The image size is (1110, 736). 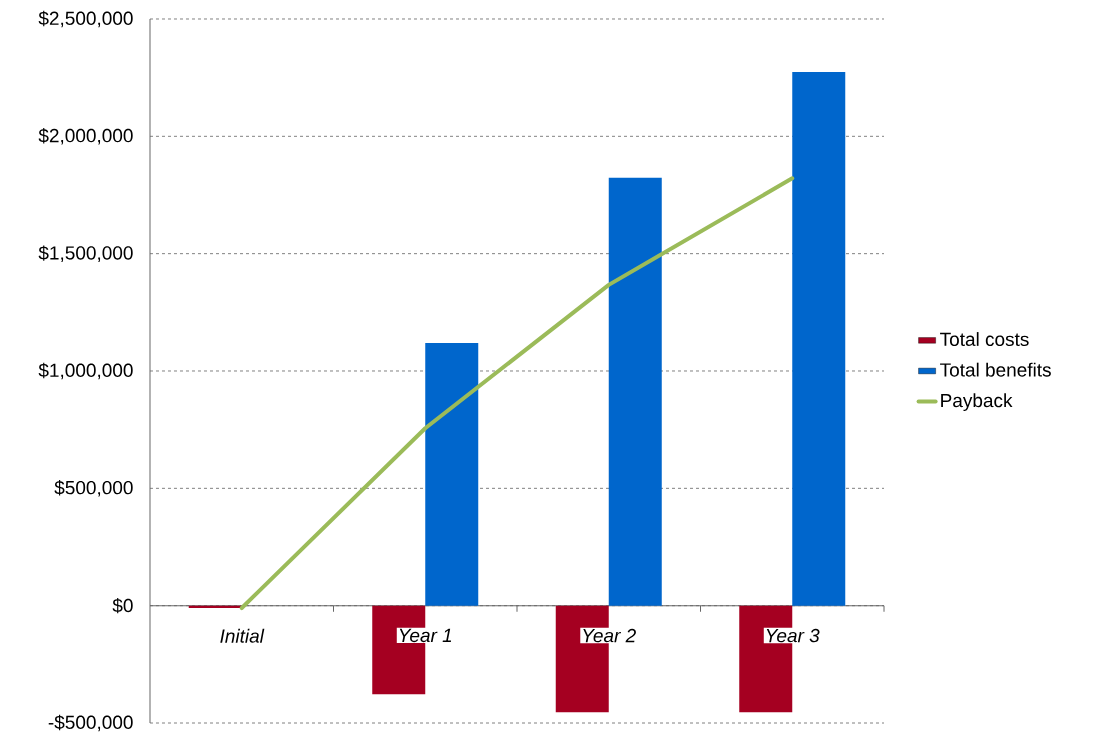 I want to click on x-tick-label: Initial, so click(x=242, y=635).